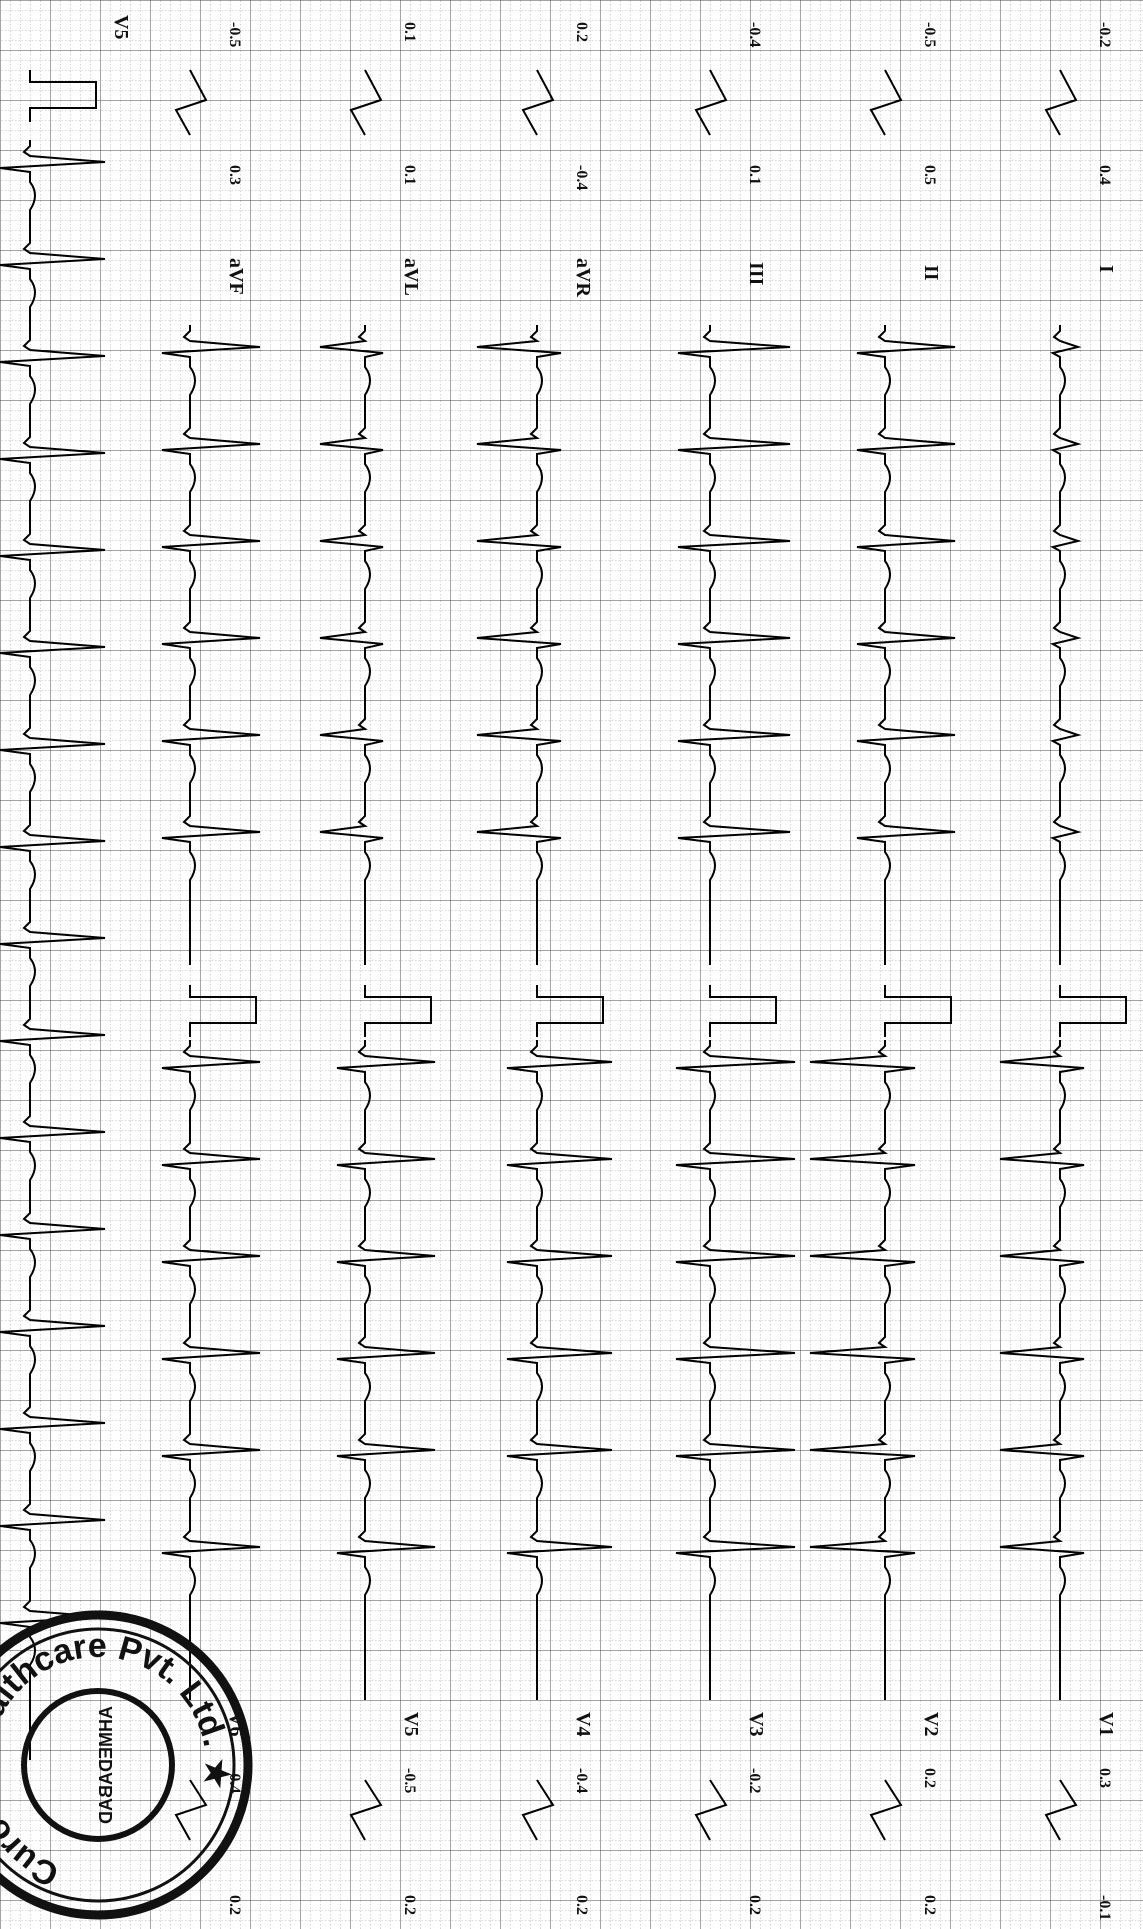  What do you see at coordinates (931, 273) in the screenshot?
I see `lead-label-II: II` at bounding box center [931, 273].